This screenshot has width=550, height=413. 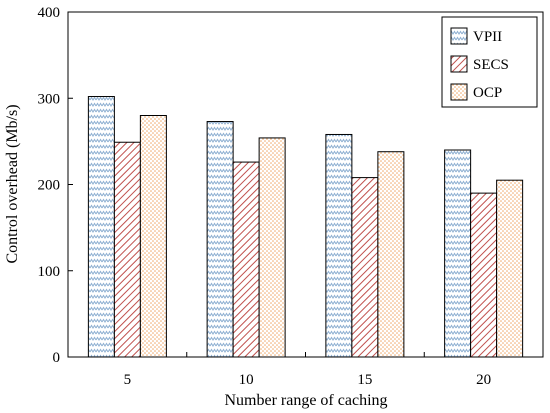 I want to click on legend-swatch-ocp, so click(x=459, y=92).